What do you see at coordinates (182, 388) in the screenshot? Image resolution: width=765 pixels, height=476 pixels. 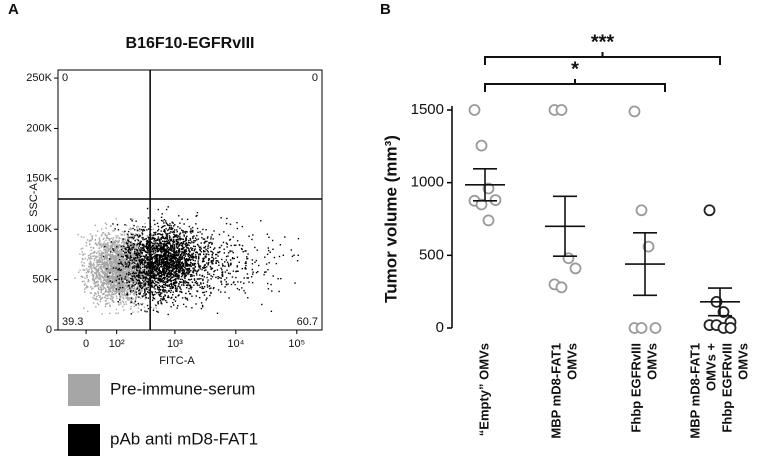 I see `legend-label: Pre-immune-serum` at bounding box center [182, 388].